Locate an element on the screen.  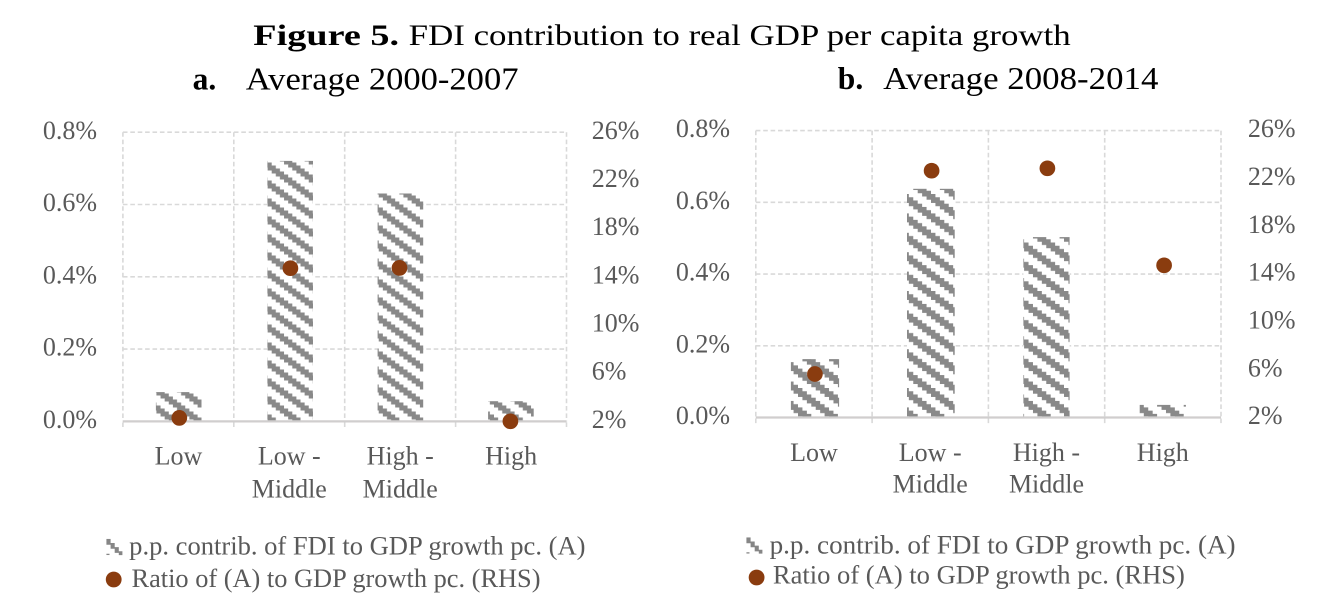
svg-text: Average 2008-2014 is located at coordinates (1021, 78).